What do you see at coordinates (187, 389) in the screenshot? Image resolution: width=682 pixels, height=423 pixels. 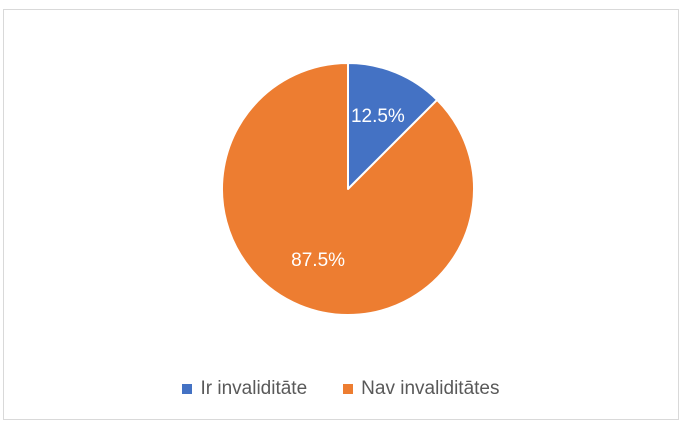 I see `legend-swatch-blue` at bounding box center [187, 389].